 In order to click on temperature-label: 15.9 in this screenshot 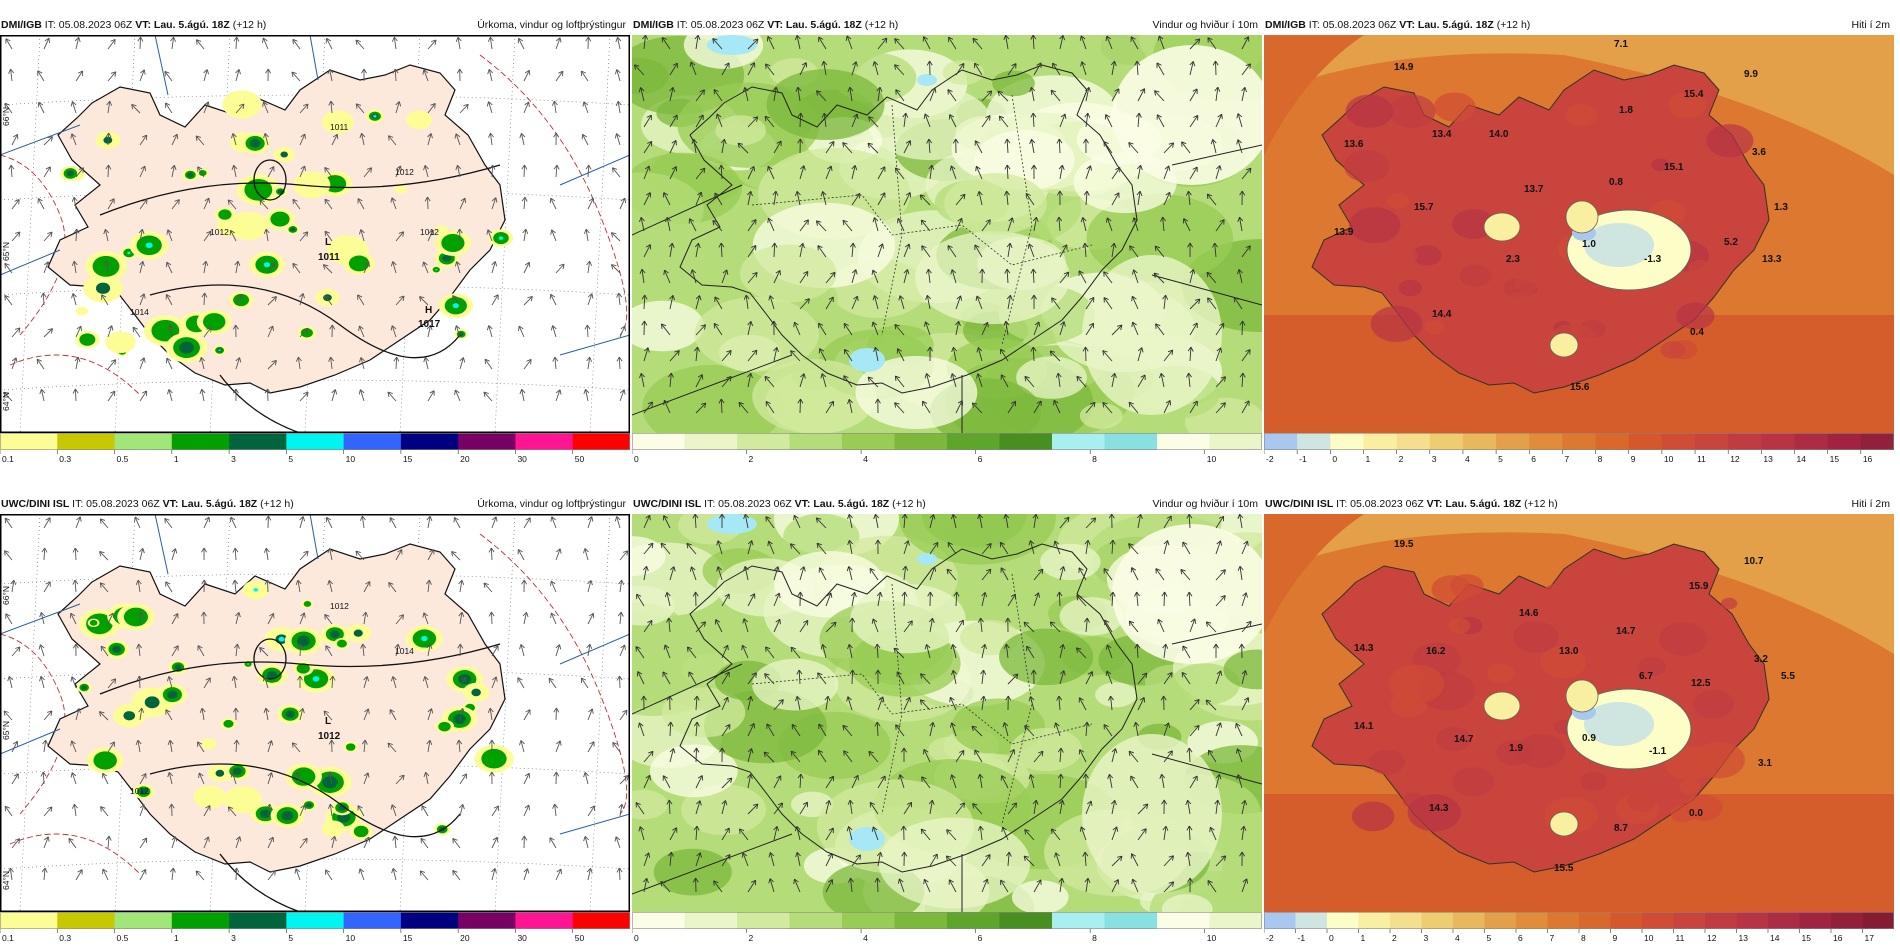, I will do `click(1699, 586)`.